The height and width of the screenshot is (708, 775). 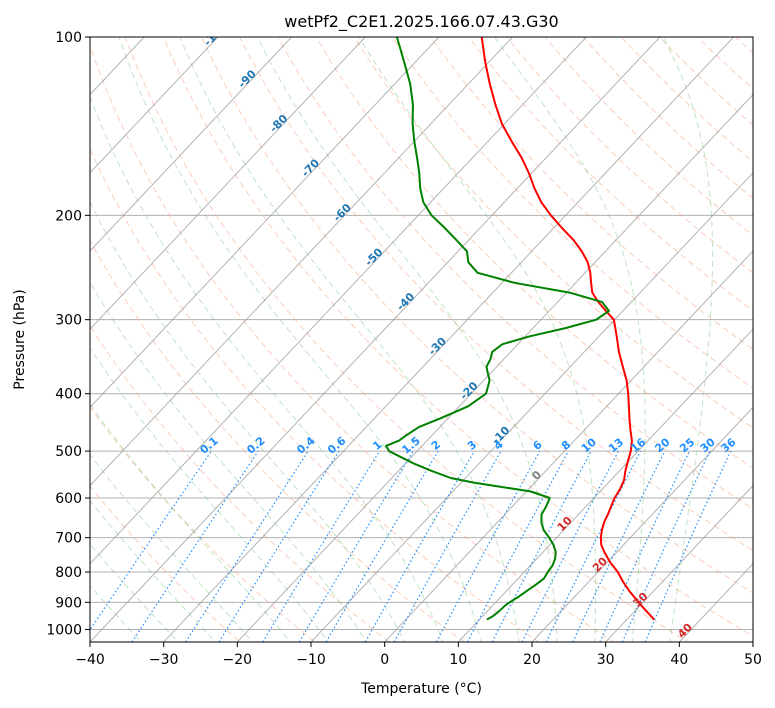 What do you see at coordinates (384, 660) in the screenshot?
I see `x-tick-label: 0` at bounding box center [384, 660].